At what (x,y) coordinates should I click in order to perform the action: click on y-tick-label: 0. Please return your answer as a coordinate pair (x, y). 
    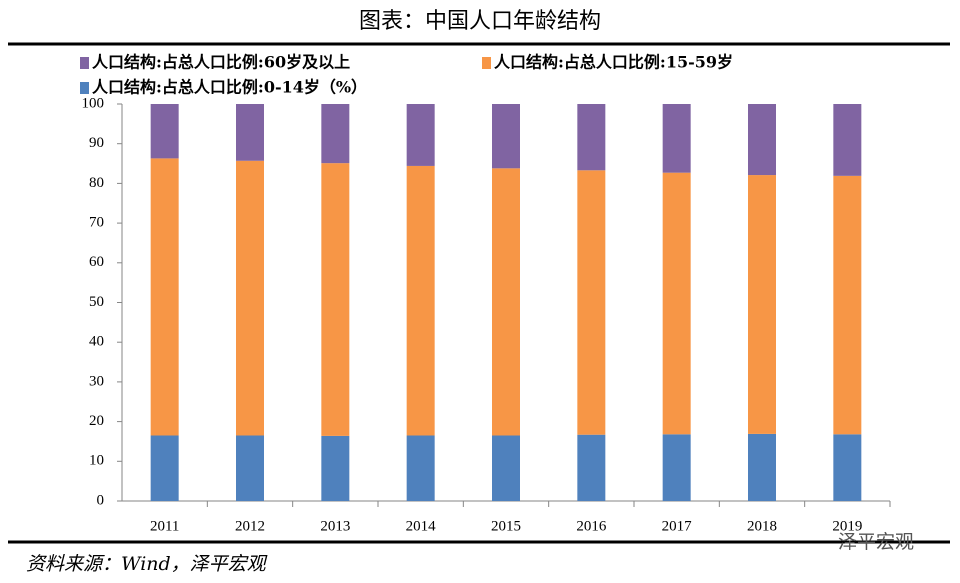
    Looking at the image, I should click on (101, 500).